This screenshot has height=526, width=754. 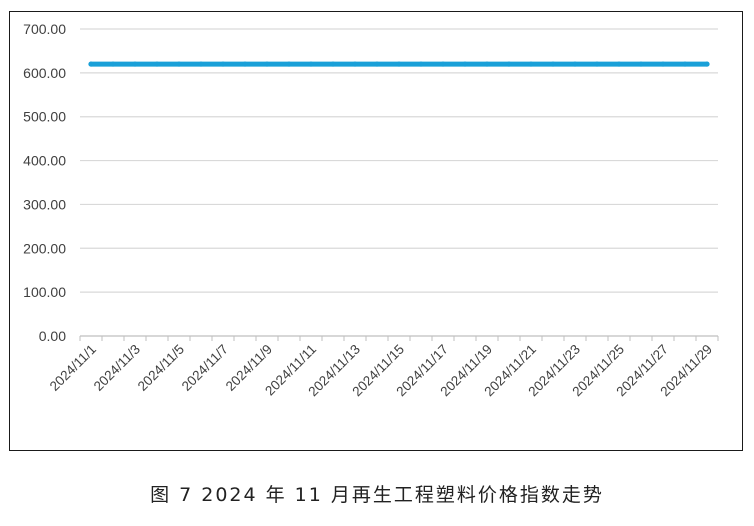 I want to click on y-tick-label: 0.00, so click(x=52, y=336).